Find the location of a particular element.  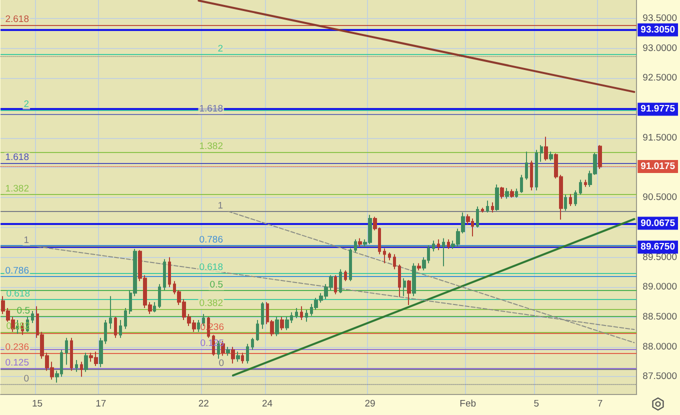

x-tick-label: 7 is located at coordinates (600, 404).